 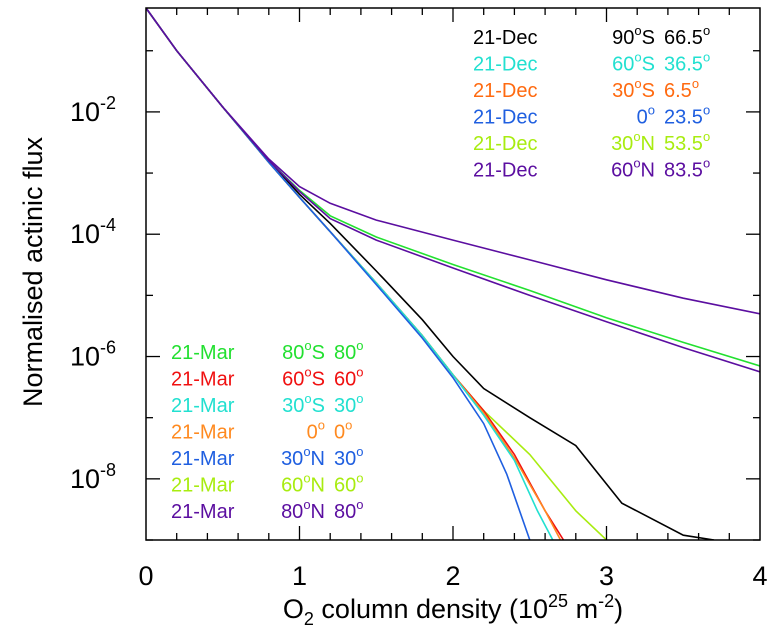 I want to click on x-axis-label: O2 column density (1025 m-2), so click(x=453, y=610).